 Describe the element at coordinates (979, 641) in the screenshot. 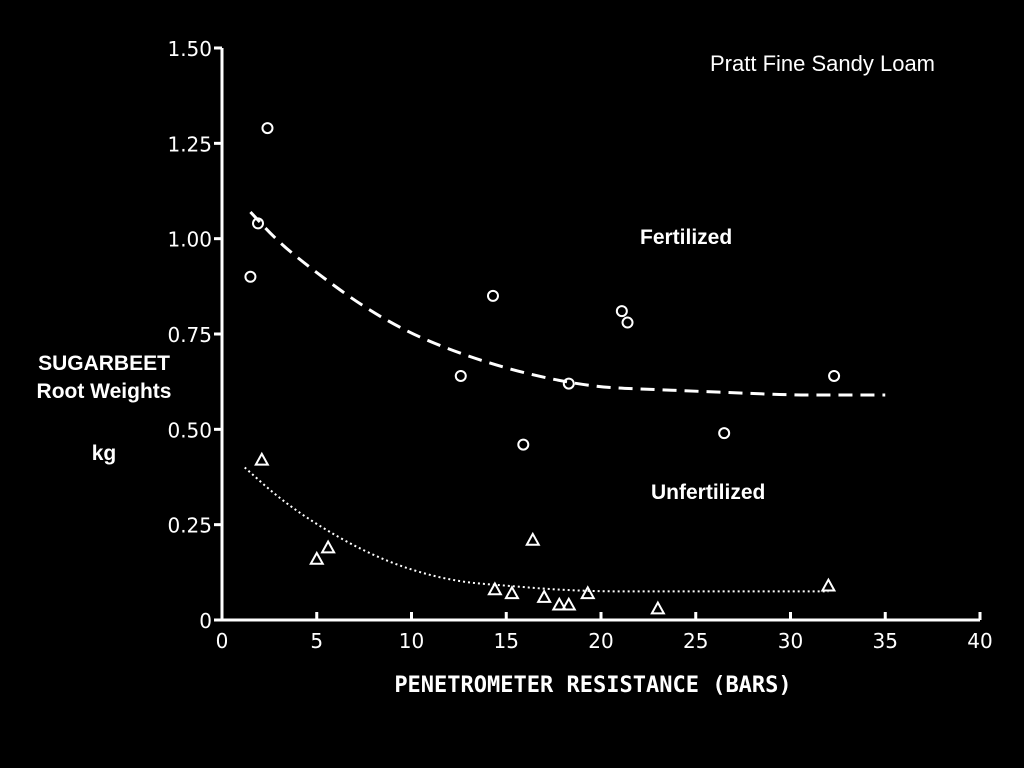

I see `x-tick-label: 40` at that location.